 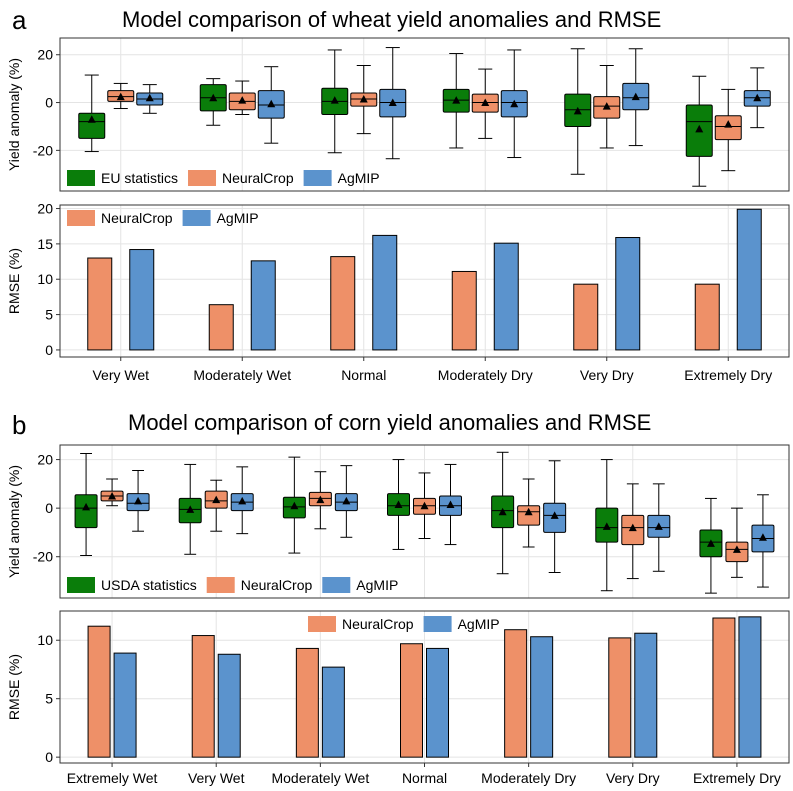 What do you see at coordinates (377, 585) in the screenshot?
I see `legend-label: AgMIP` at bounding box center [377, 585].